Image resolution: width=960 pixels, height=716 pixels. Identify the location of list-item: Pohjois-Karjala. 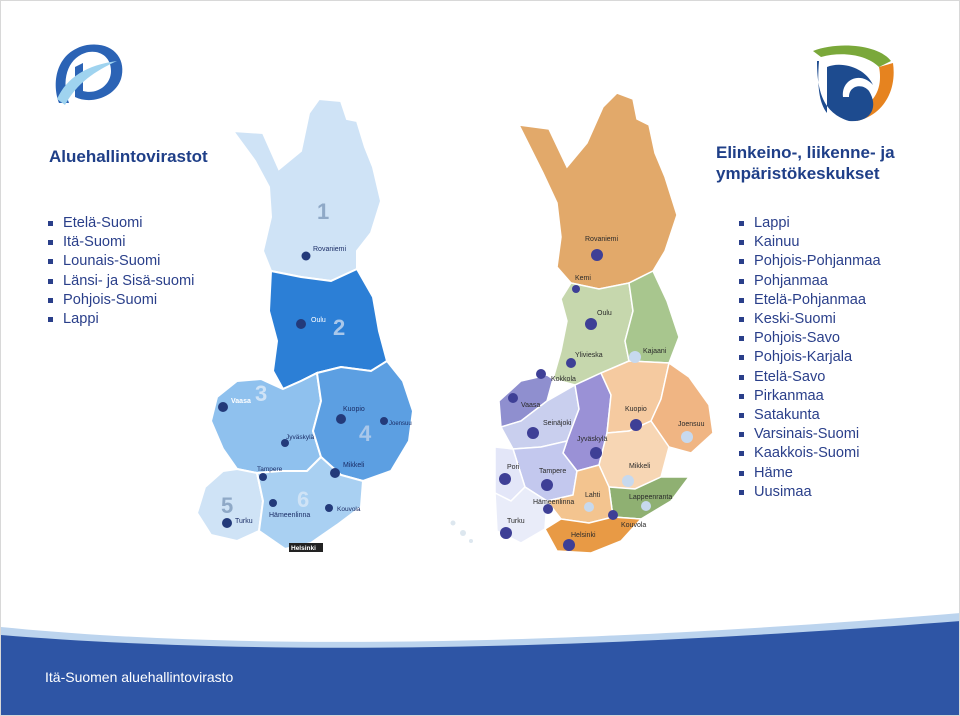
(808, 357).